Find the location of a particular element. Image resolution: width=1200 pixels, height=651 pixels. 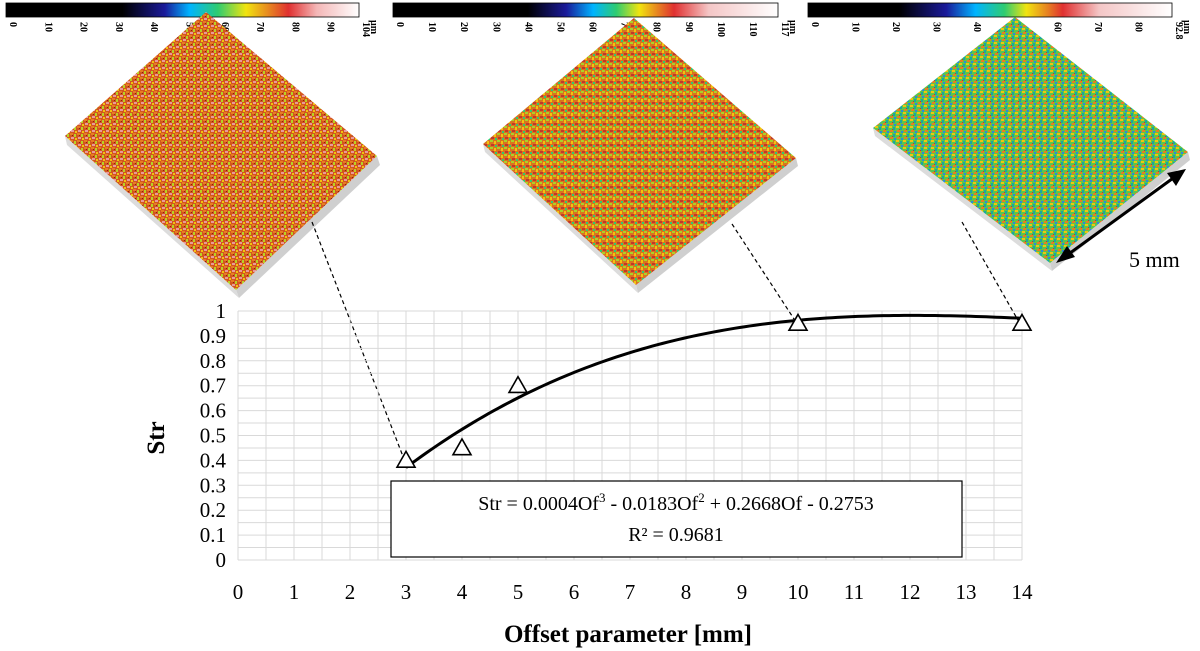

y-tick-label: 0.5 is located at coordinates (213, 436).